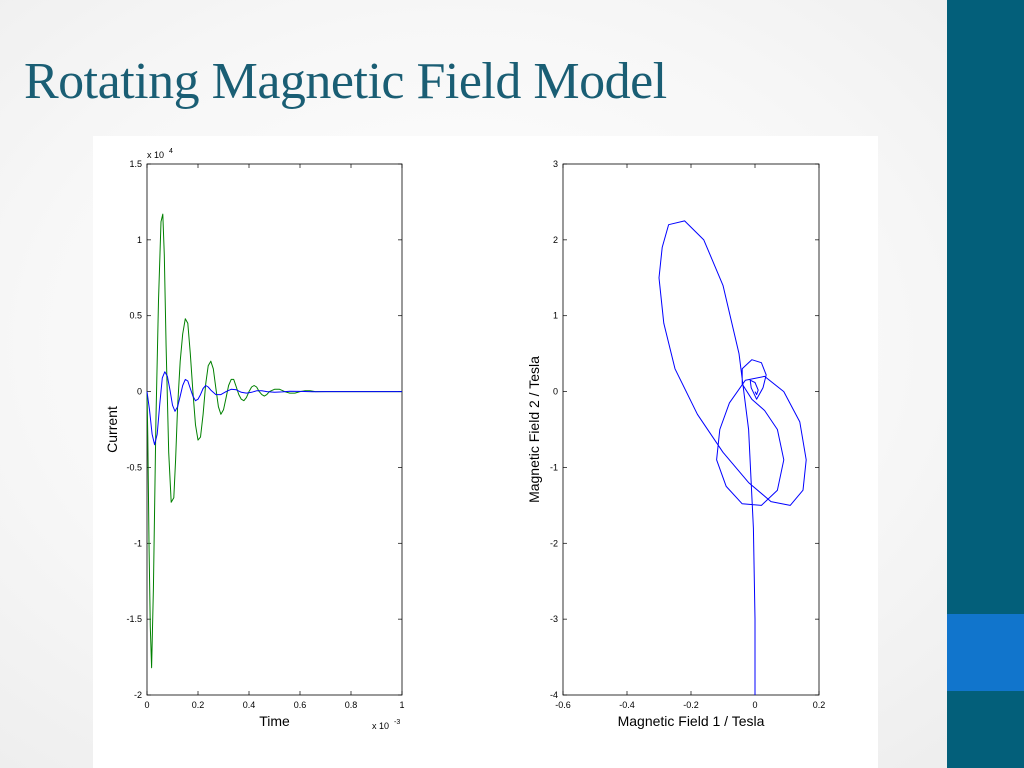 This screenshot has width=1024, height=768. What do you see at coordinates (691, 705) in the screenshot?
I see `x-tick-label: -0.2` at bounding box center [691, 705].